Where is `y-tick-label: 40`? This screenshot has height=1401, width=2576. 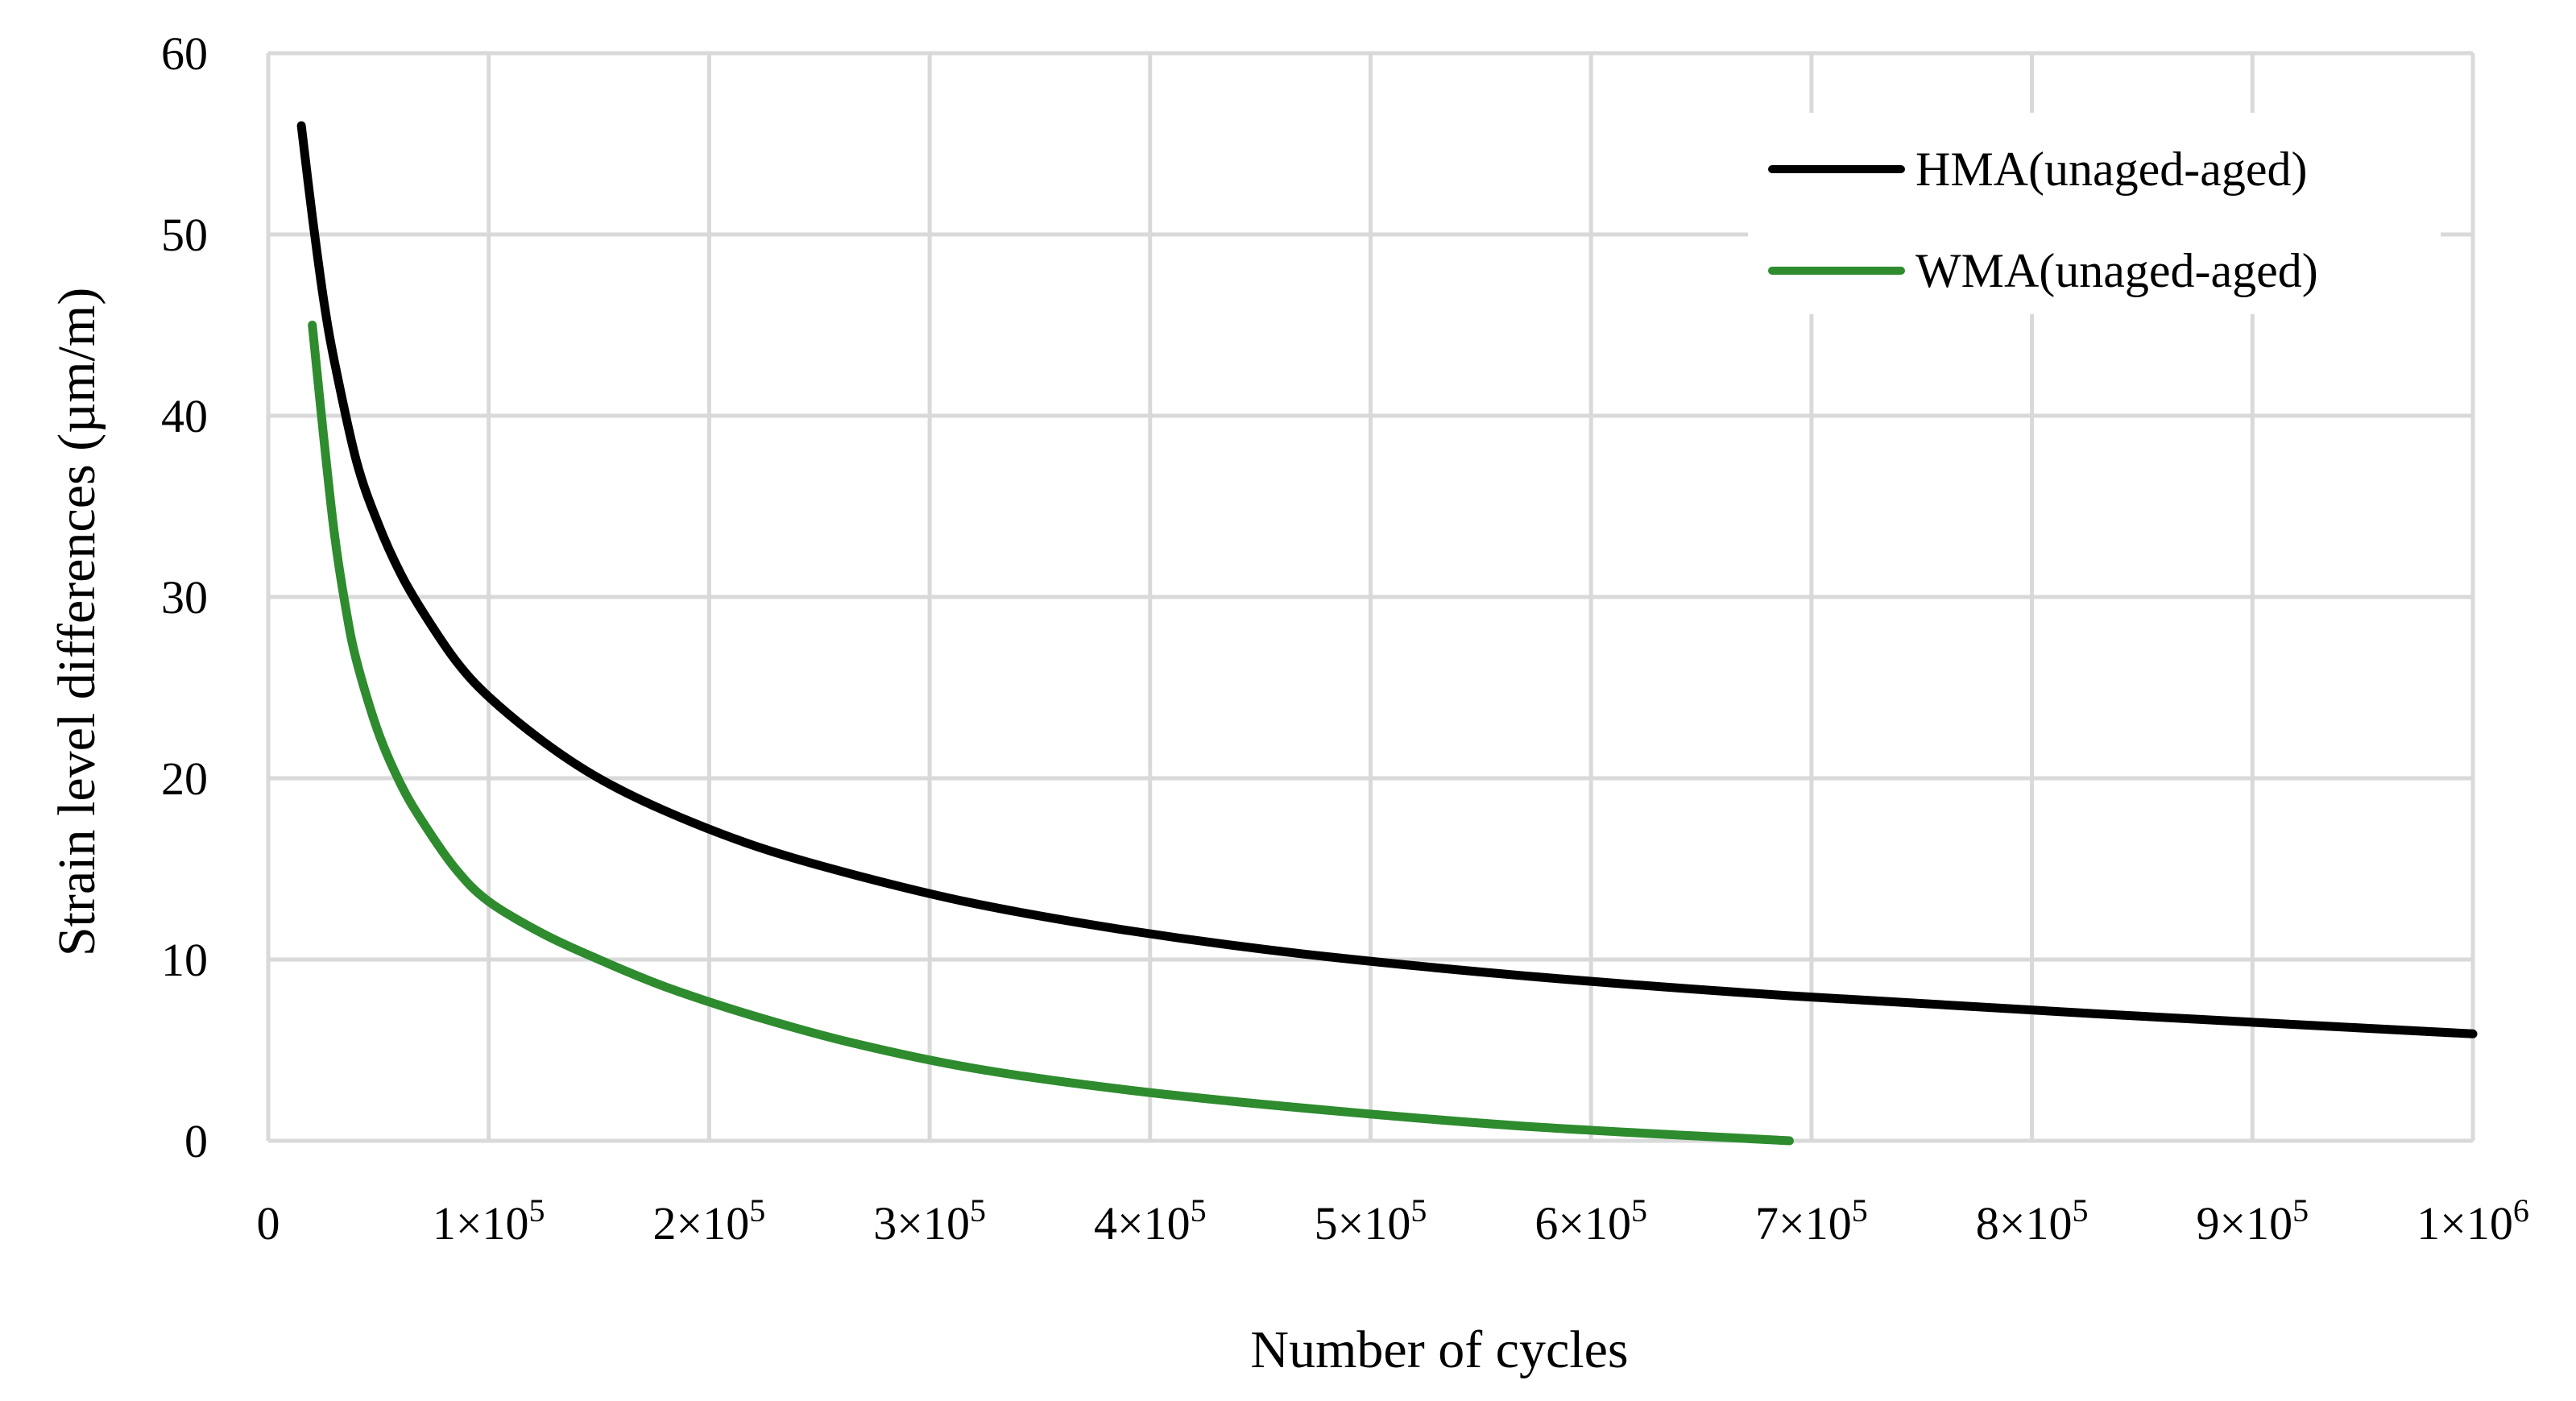 y-tick-label: 40 is located at coordinates (184, 416).